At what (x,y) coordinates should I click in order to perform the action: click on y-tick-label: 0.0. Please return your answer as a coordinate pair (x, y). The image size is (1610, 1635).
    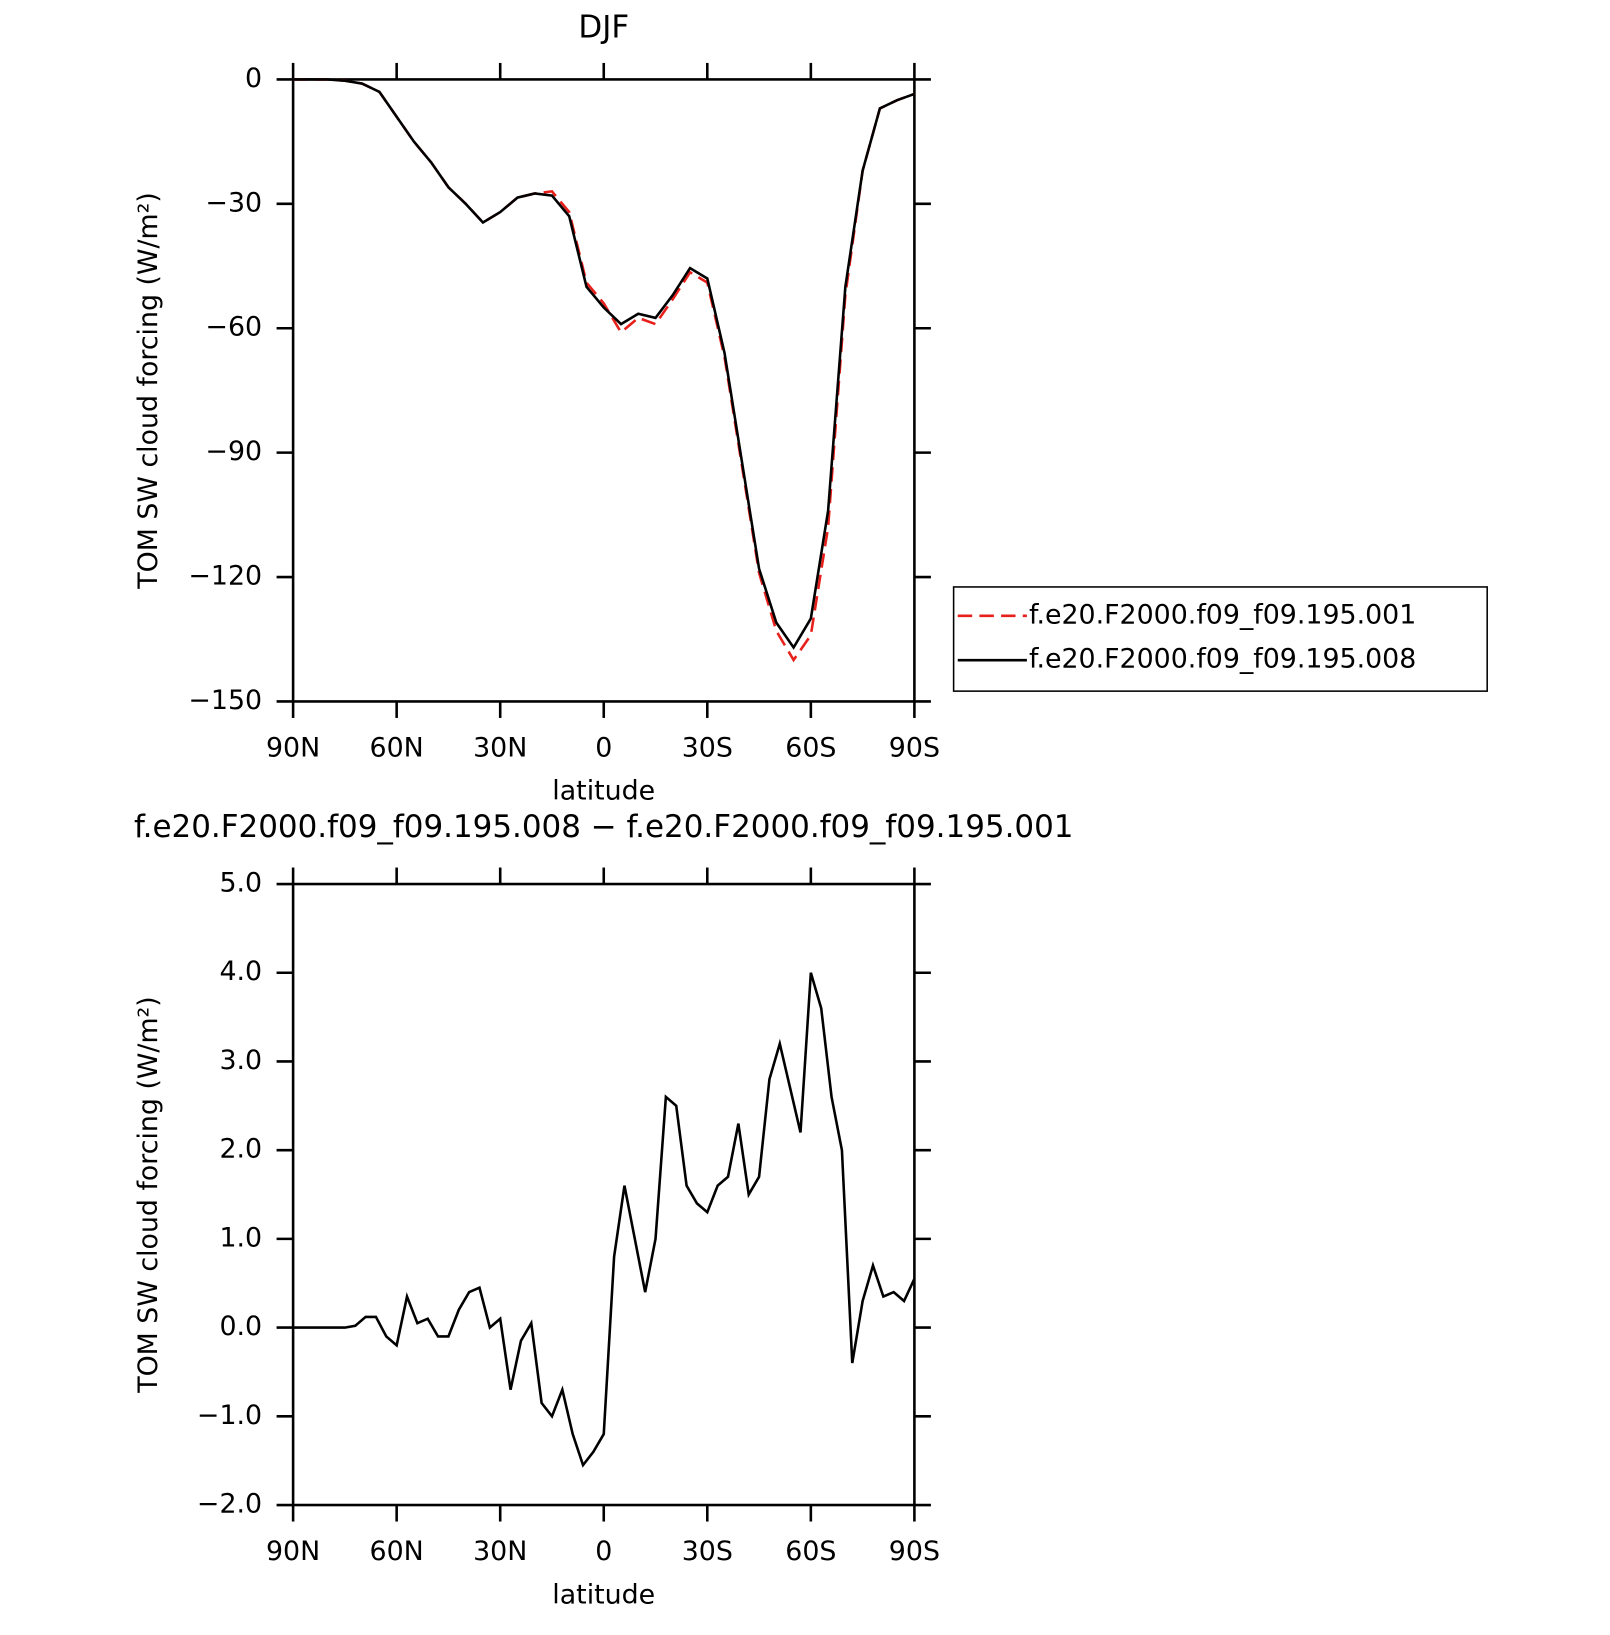
    Looking at the image, I should click on (240, 1326).